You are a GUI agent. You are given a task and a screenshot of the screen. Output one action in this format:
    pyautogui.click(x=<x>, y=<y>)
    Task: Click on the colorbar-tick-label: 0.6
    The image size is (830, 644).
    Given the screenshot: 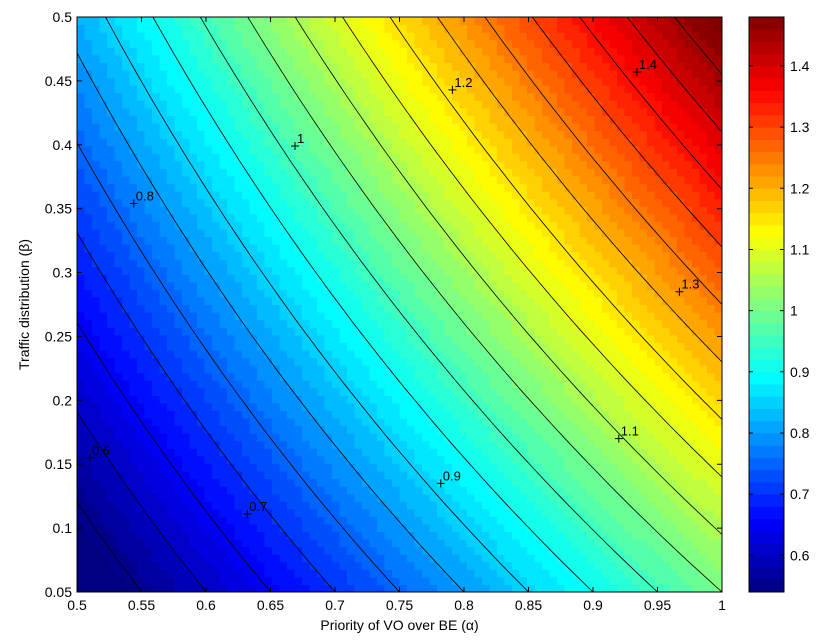 What is the action you would take?
    pyautogui.click(x=800, y=555)
    